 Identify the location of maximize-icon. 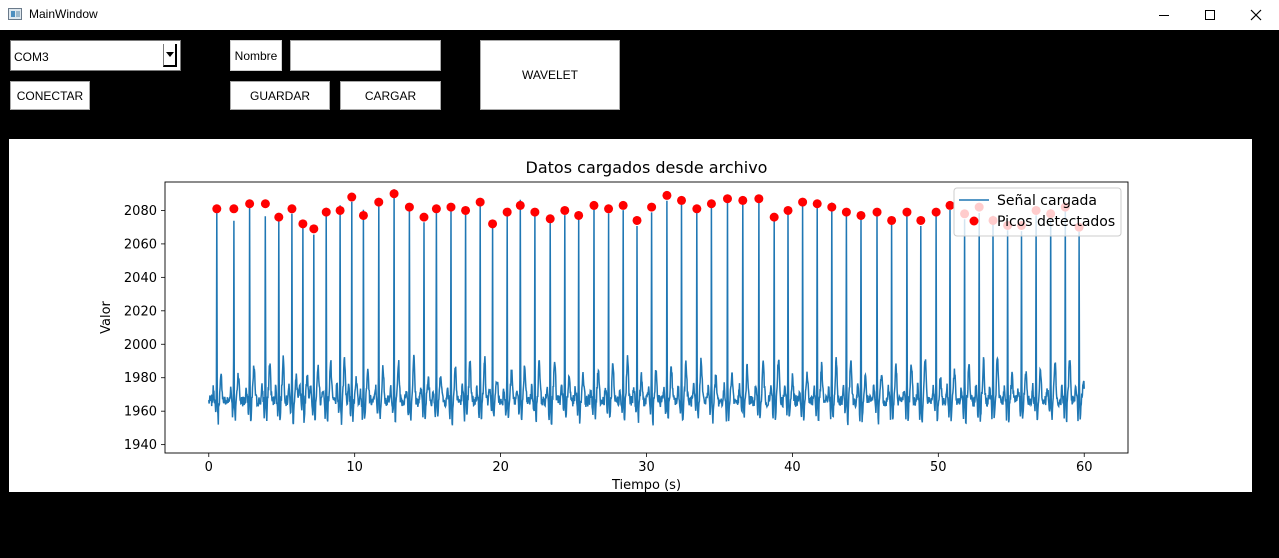
(1210, 15).